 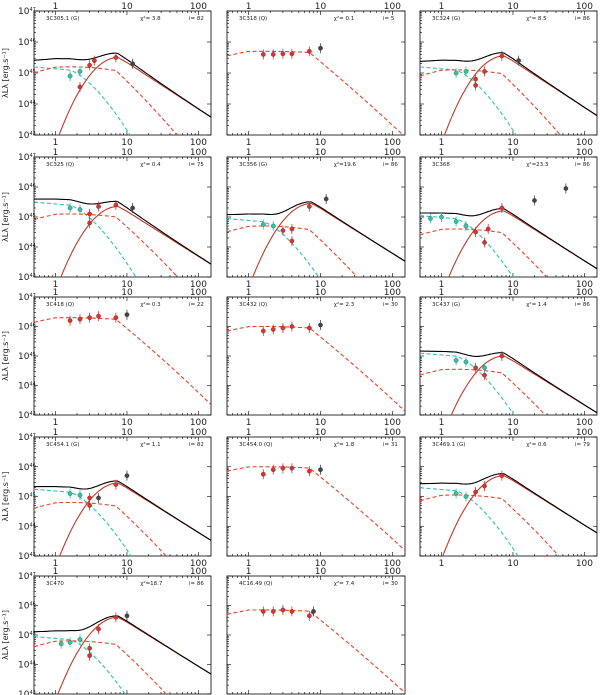 I want to click on panel-n-points: i= 82, so click(x=196, y=19).